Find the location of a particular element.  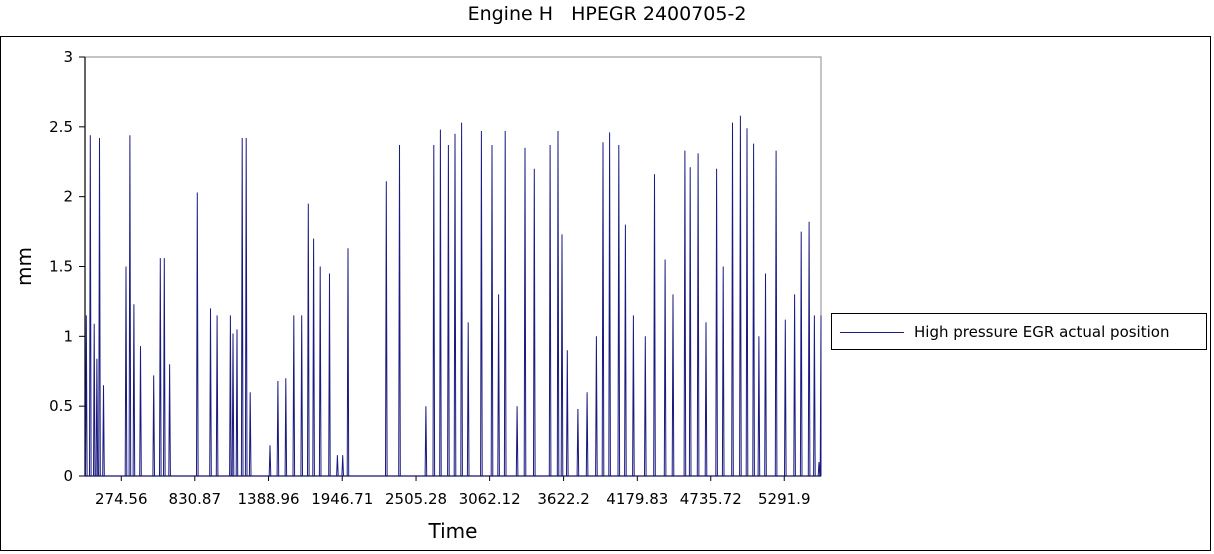

y-tick-label: 1.5 is located at coordinates (61, 267).